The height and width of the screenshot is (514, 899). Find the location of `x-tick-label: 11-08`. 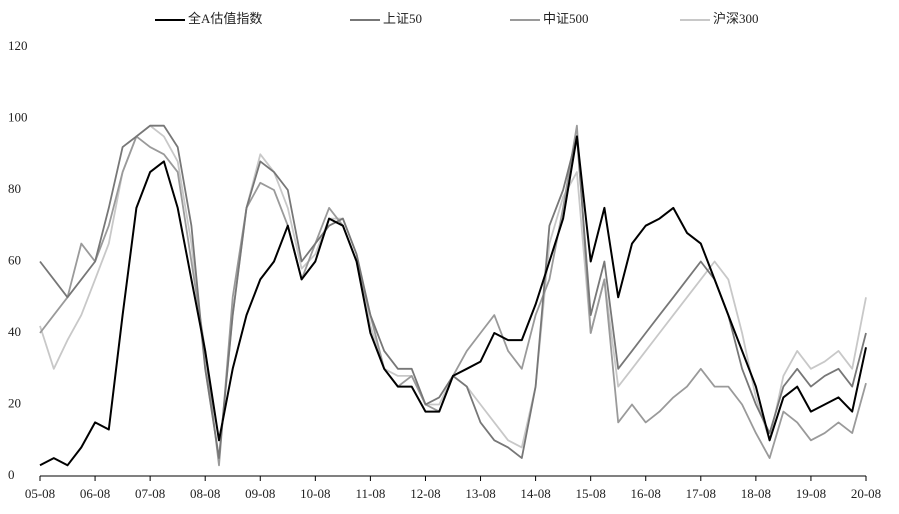

x-tick-label: 11-08 is located at coordinates (370, 493).